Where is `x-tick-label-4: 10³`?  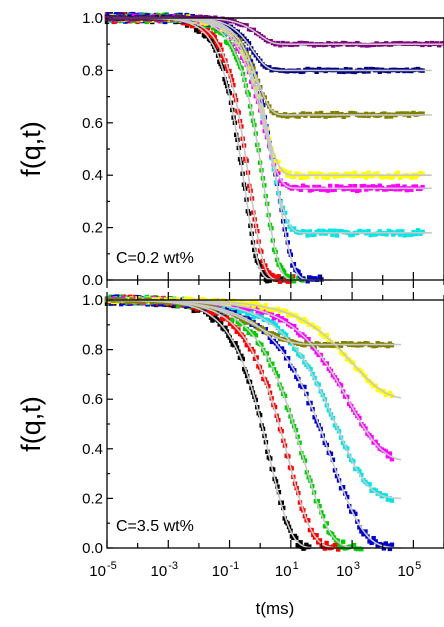 x-tick-label-4: 10³ is located at coordinates (348, 570).